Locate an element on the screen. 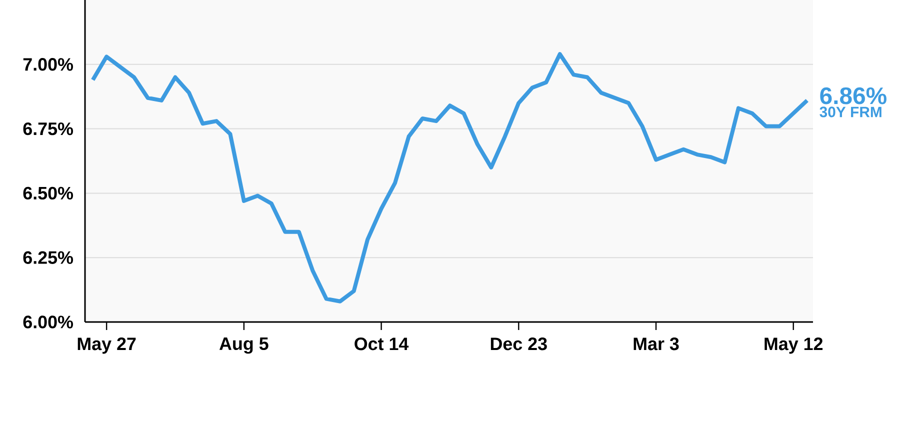 The width and height of the screenshot is (900, 423). y-tick-label: 6.25% is located at coordinates (48, 257).